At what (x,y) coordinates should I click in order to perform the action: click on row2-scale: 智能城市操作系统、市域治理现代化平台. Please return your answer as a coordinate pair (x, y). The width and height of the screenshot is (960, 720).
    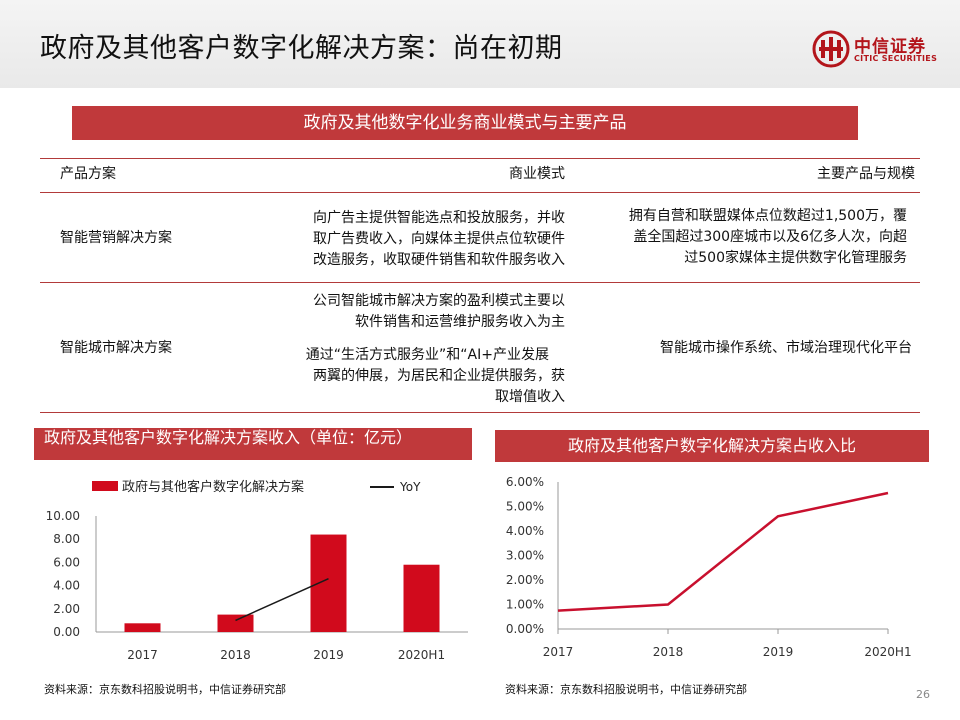
    Looking at the image, I should click on (786, 348).